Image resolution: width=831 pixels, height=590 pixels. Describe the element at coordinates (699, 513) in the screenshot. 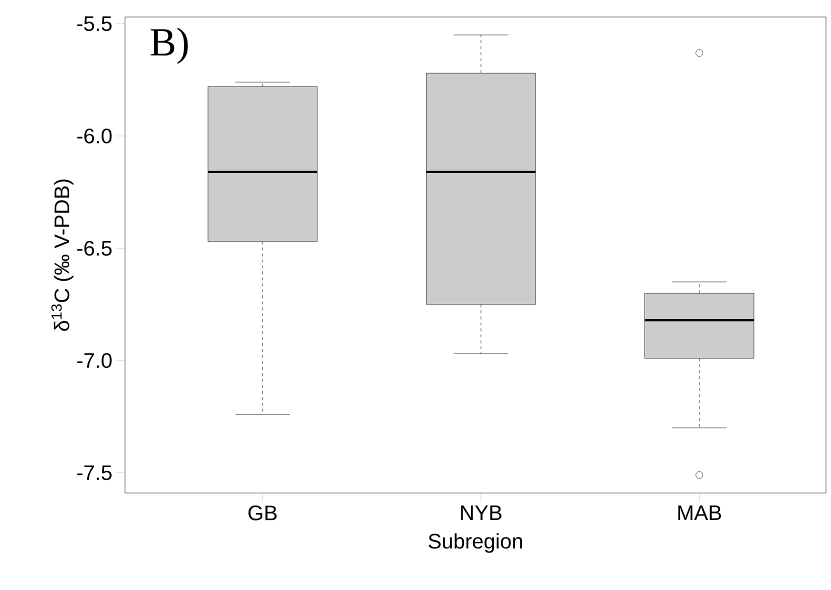

I see `x-tick-label: MAB` at that location.